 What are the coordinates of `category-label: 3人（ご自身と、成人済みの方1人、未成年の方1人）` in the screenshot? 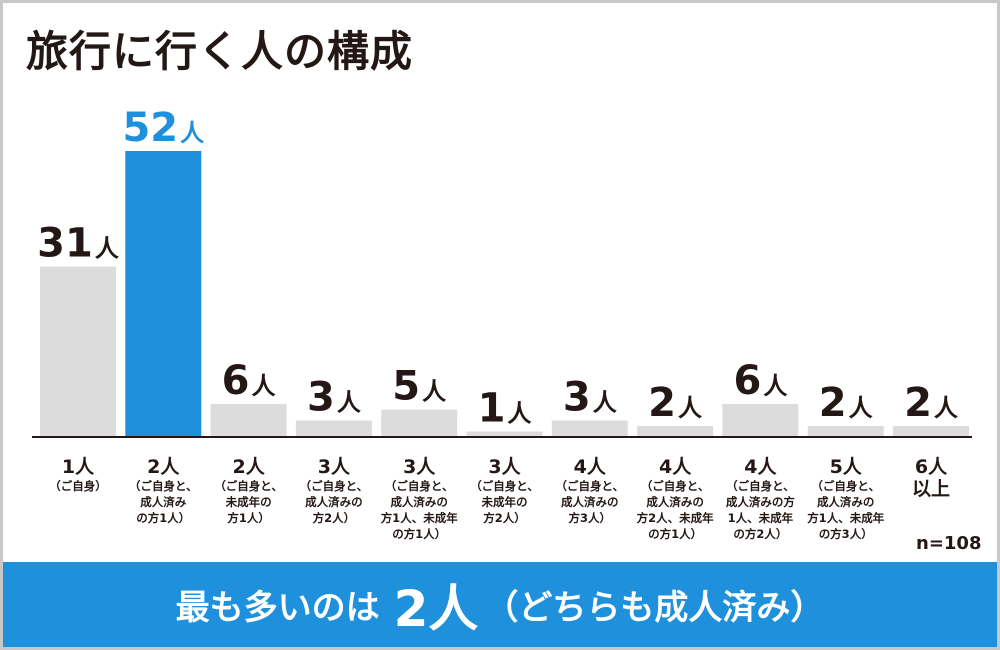 It's located at (420, 498).